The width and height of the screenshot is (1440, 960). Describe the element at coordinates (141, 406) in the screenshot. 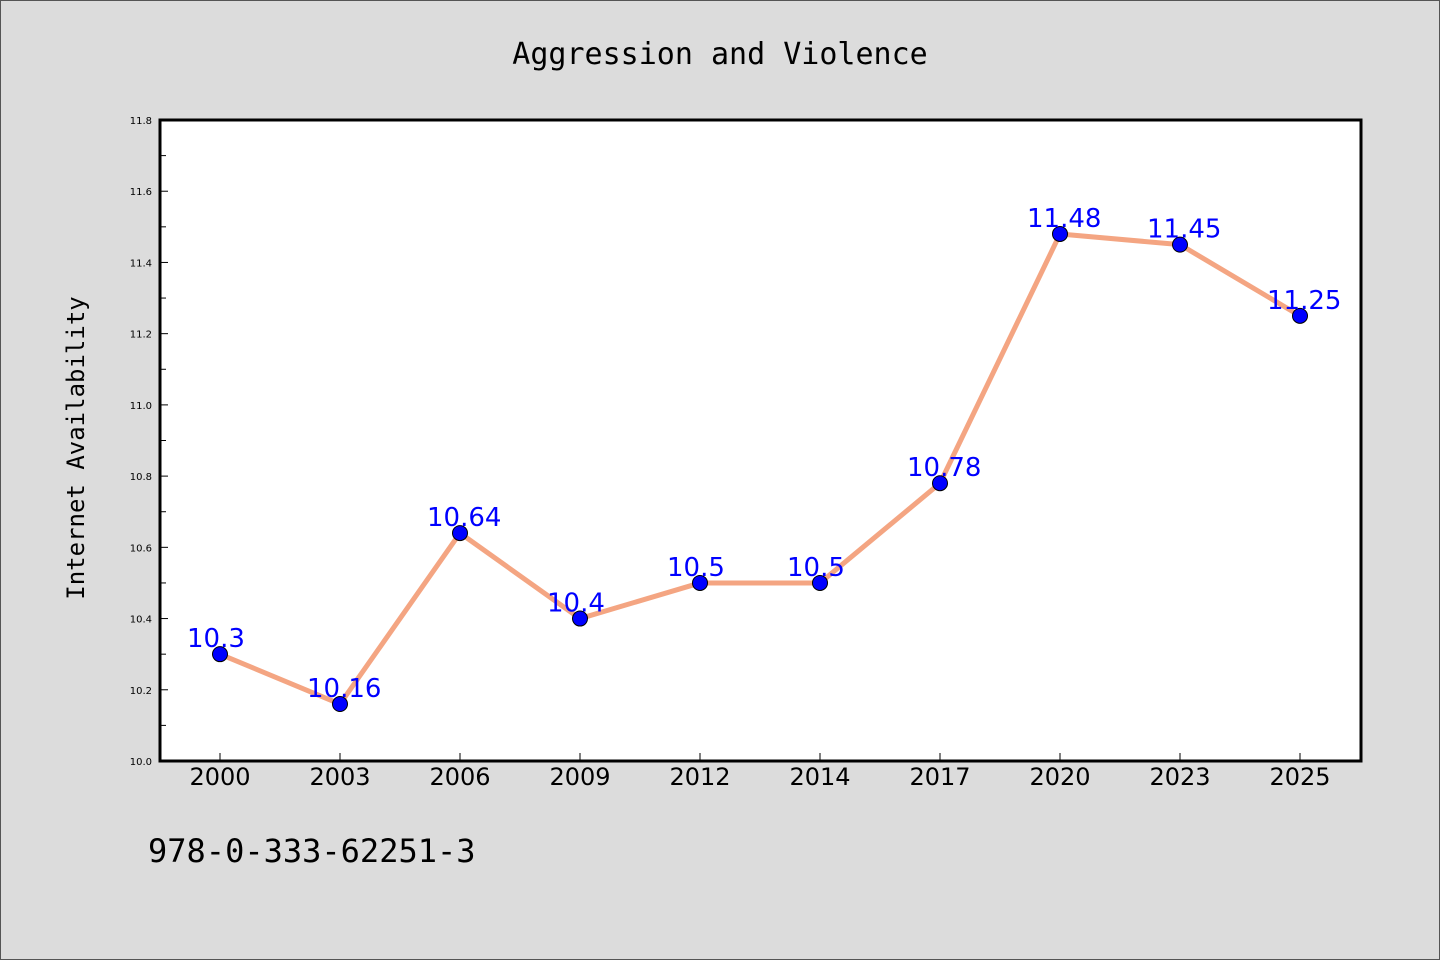

I see `y-tick-label: 11.0` at that location.